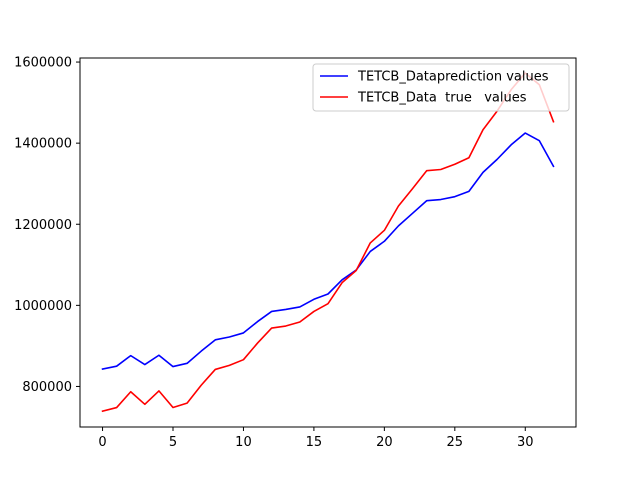 The image size is (640, 480). I want to click on legend-label-prediction: TETCB_Dataprediction values, so click(453, 77).